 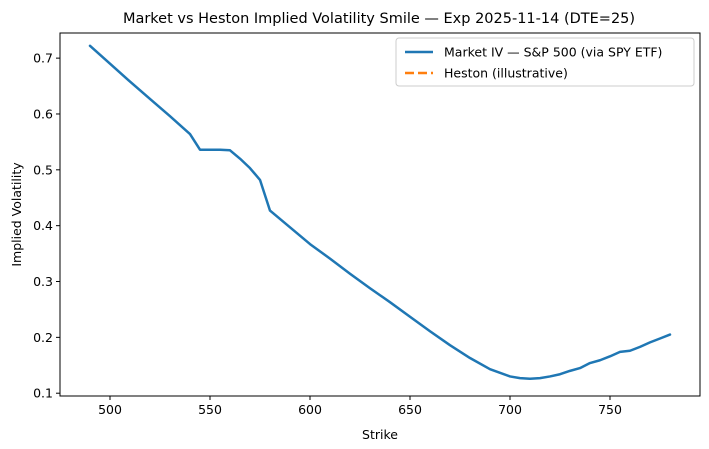 What do you see at coordinates (43, 225) in the screenshot?
I see `y-tick-label: 0.4` at bounding box center [43, 225].